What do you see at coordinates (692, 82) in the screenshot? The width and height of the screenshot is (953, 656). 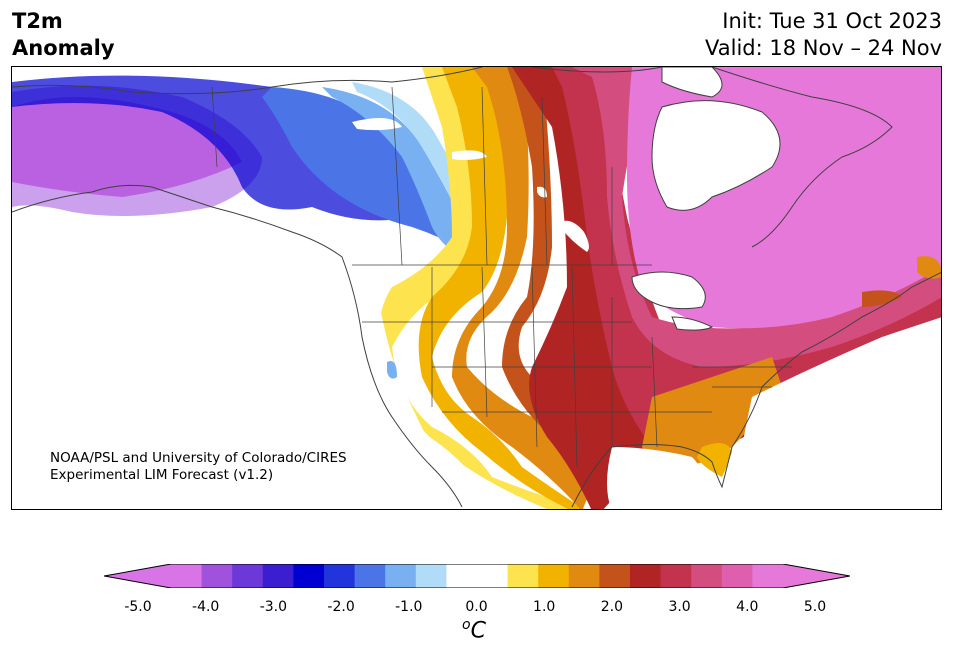 I see `arctic-water` at bounding box center [692, 82].